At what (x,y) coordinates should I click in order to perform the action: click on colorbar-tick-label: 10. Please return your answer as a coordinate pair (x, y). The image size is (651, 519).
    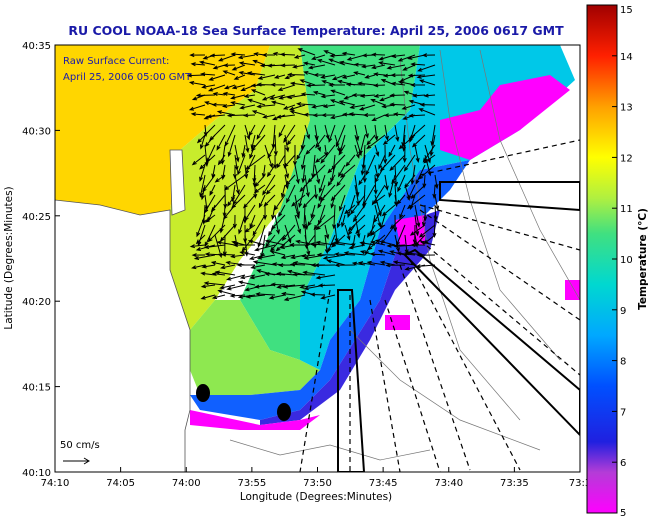
    Looking at the image, I should click on (626, 260).